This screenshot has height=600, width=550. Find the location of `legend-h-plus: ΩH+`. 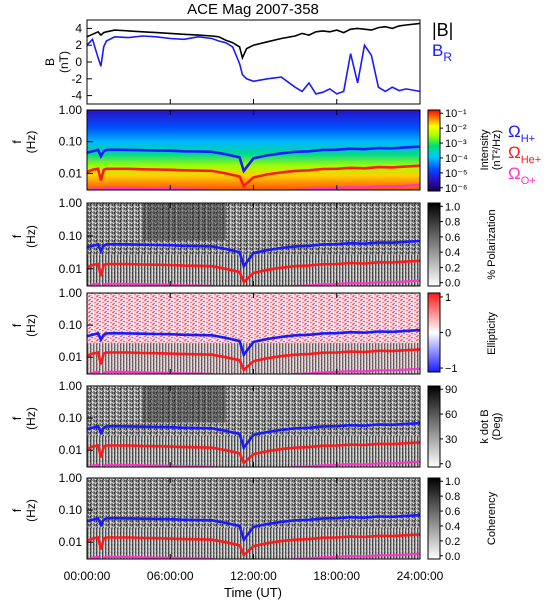

legend-h-plus: ΩH+ is located at coordinates (521, 133).